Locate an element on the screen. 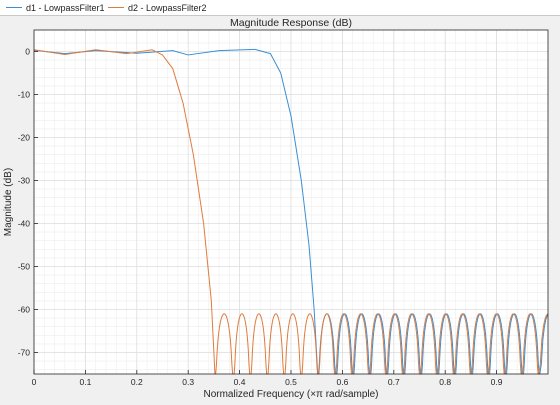 The width and height of the screenshot is (560, 405). y-tick-label: -70 is located at coordinates (24, 353).